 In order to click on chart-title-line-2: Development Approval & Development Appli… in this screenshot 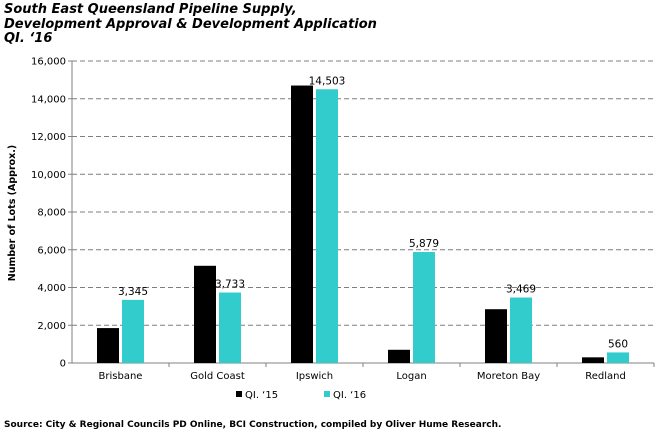, I will do `click(190, 24)`.